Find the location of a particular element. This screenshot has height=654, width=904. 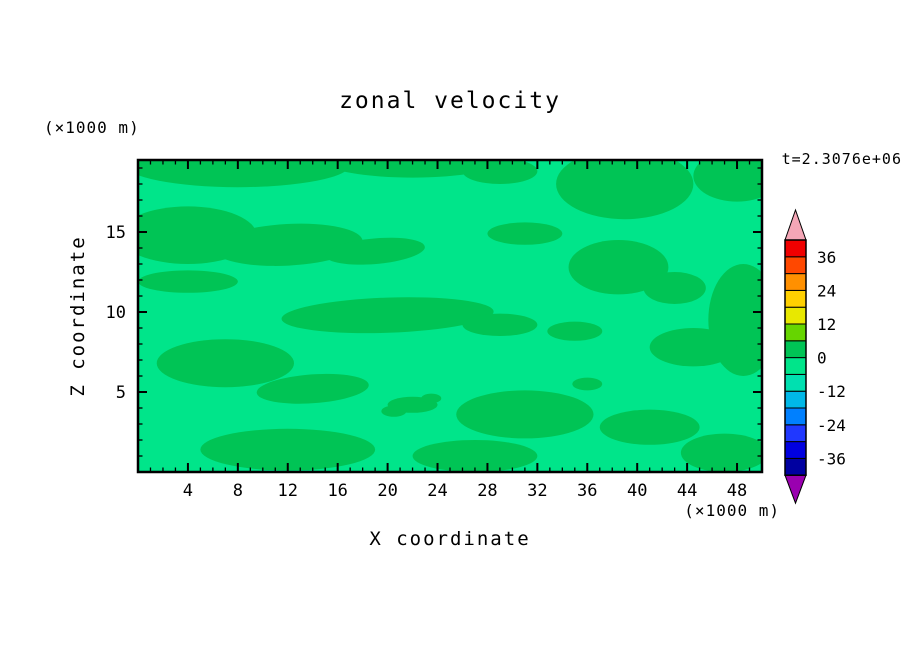

svg-text: -12 is located at coordinates (831, 391).